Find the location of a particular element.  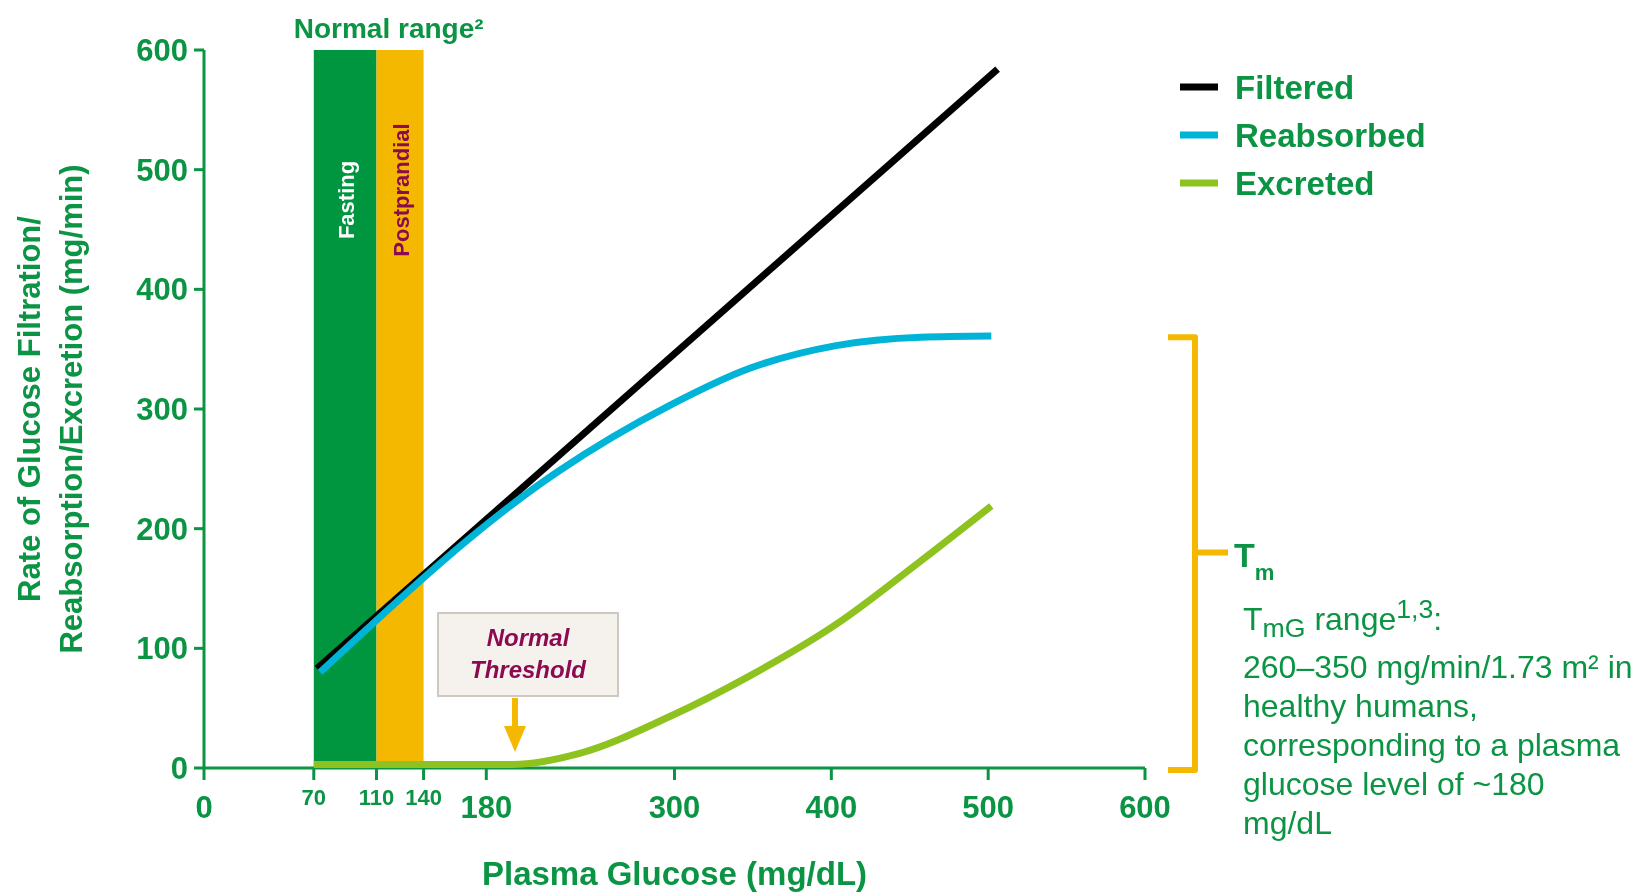

band-label: Fasting is located at coordinates (347, 200).